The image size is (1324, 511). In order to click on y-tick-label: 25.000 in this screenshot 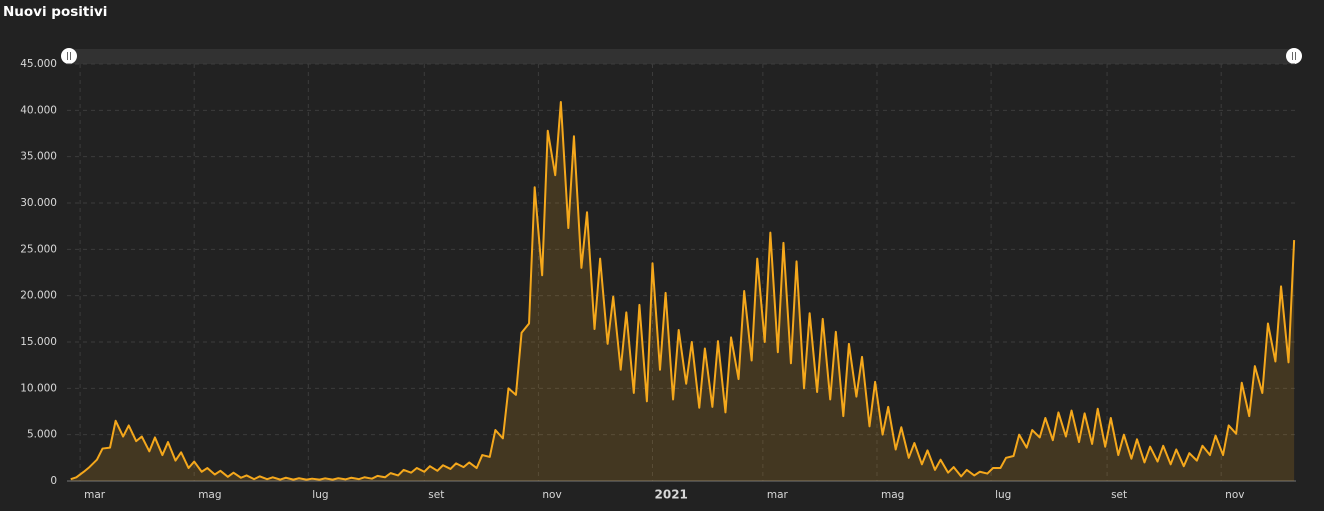, I will do `click(38, 249)`.